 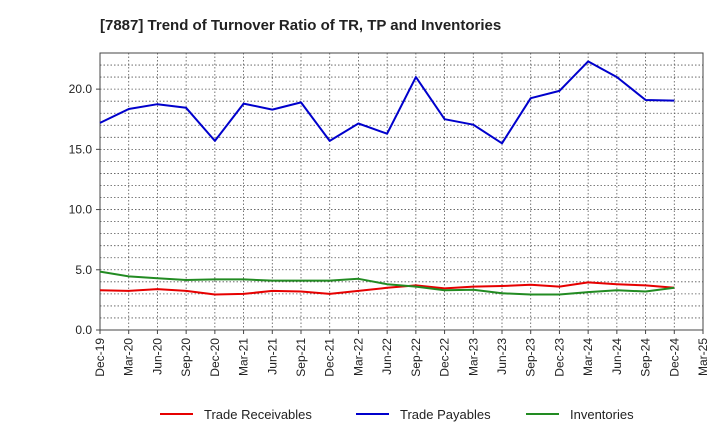 I want to click on x-tick-label: Sep-23, so click(x=531, y=357).